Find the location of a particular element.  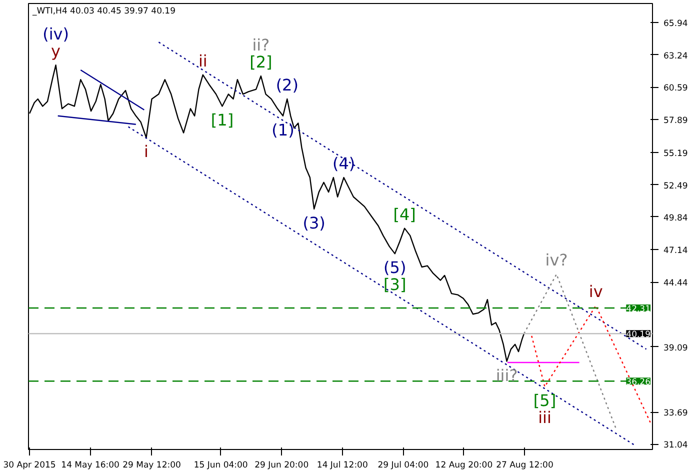

annotation: ii? is located at coordinates (261, 45).